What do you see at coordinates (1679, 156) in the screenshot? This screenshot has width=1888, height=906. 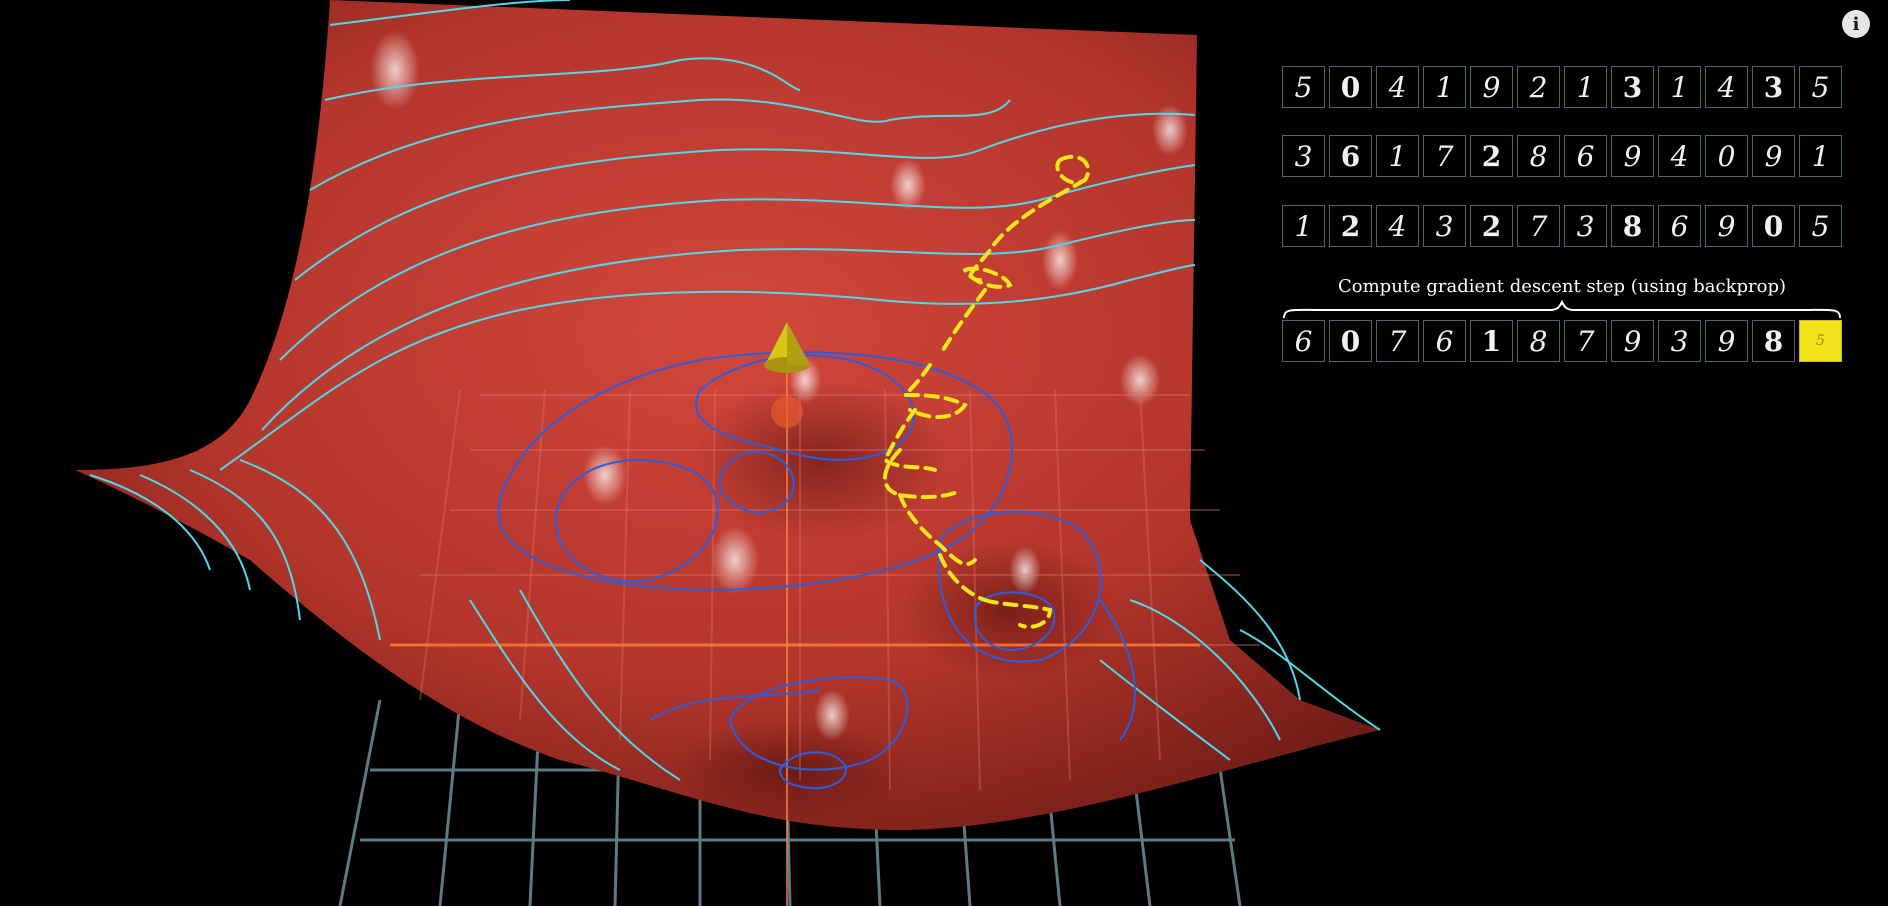 I see `batch-2-digit-9: 4` at bounding box center [1679, 156].